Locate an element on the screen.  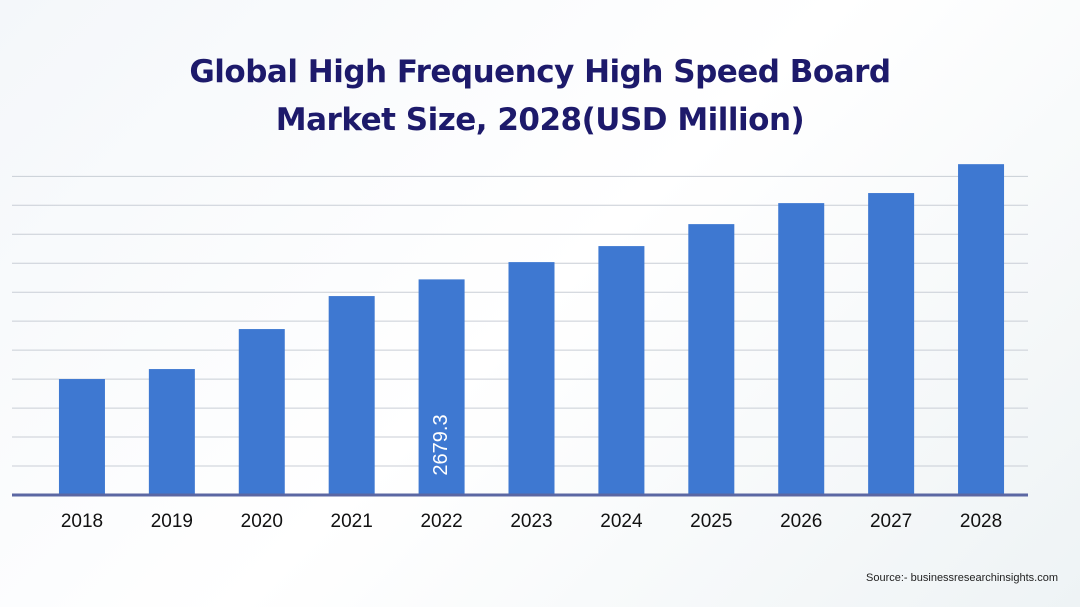
x-tick-label: 2024 is located at coordinates (621, 521).